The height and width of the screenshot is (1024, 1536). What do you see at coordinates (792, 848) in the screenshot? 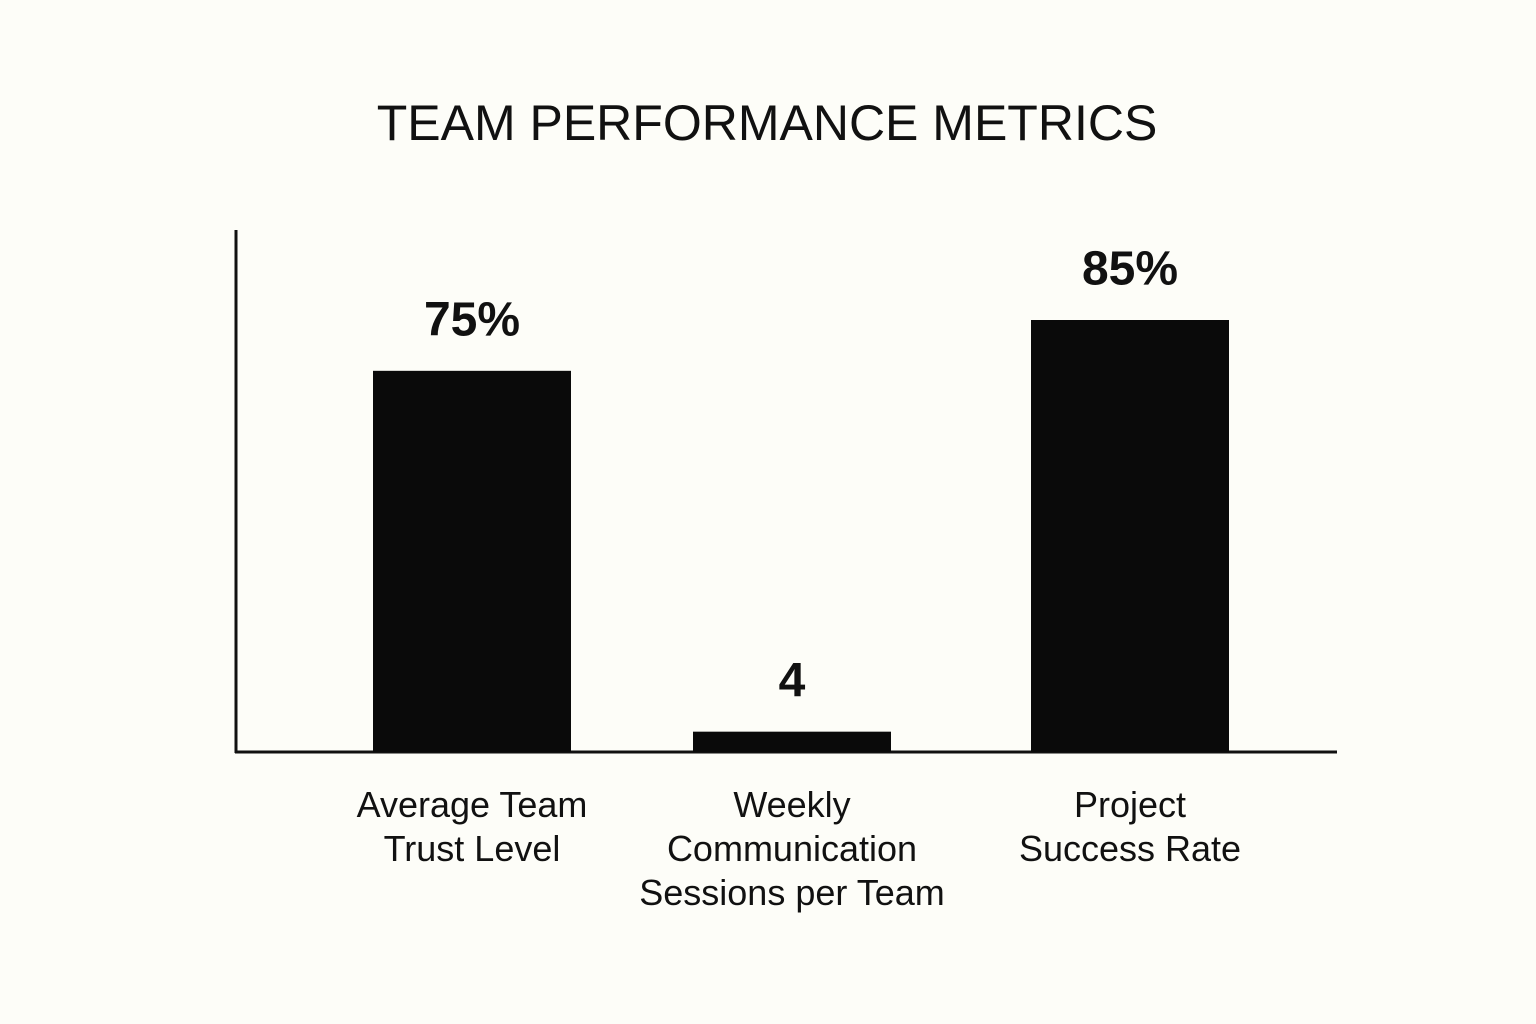
I see `x-tick-label: Weekly Communication Sessions per Team` at bounding box center [792, 848].